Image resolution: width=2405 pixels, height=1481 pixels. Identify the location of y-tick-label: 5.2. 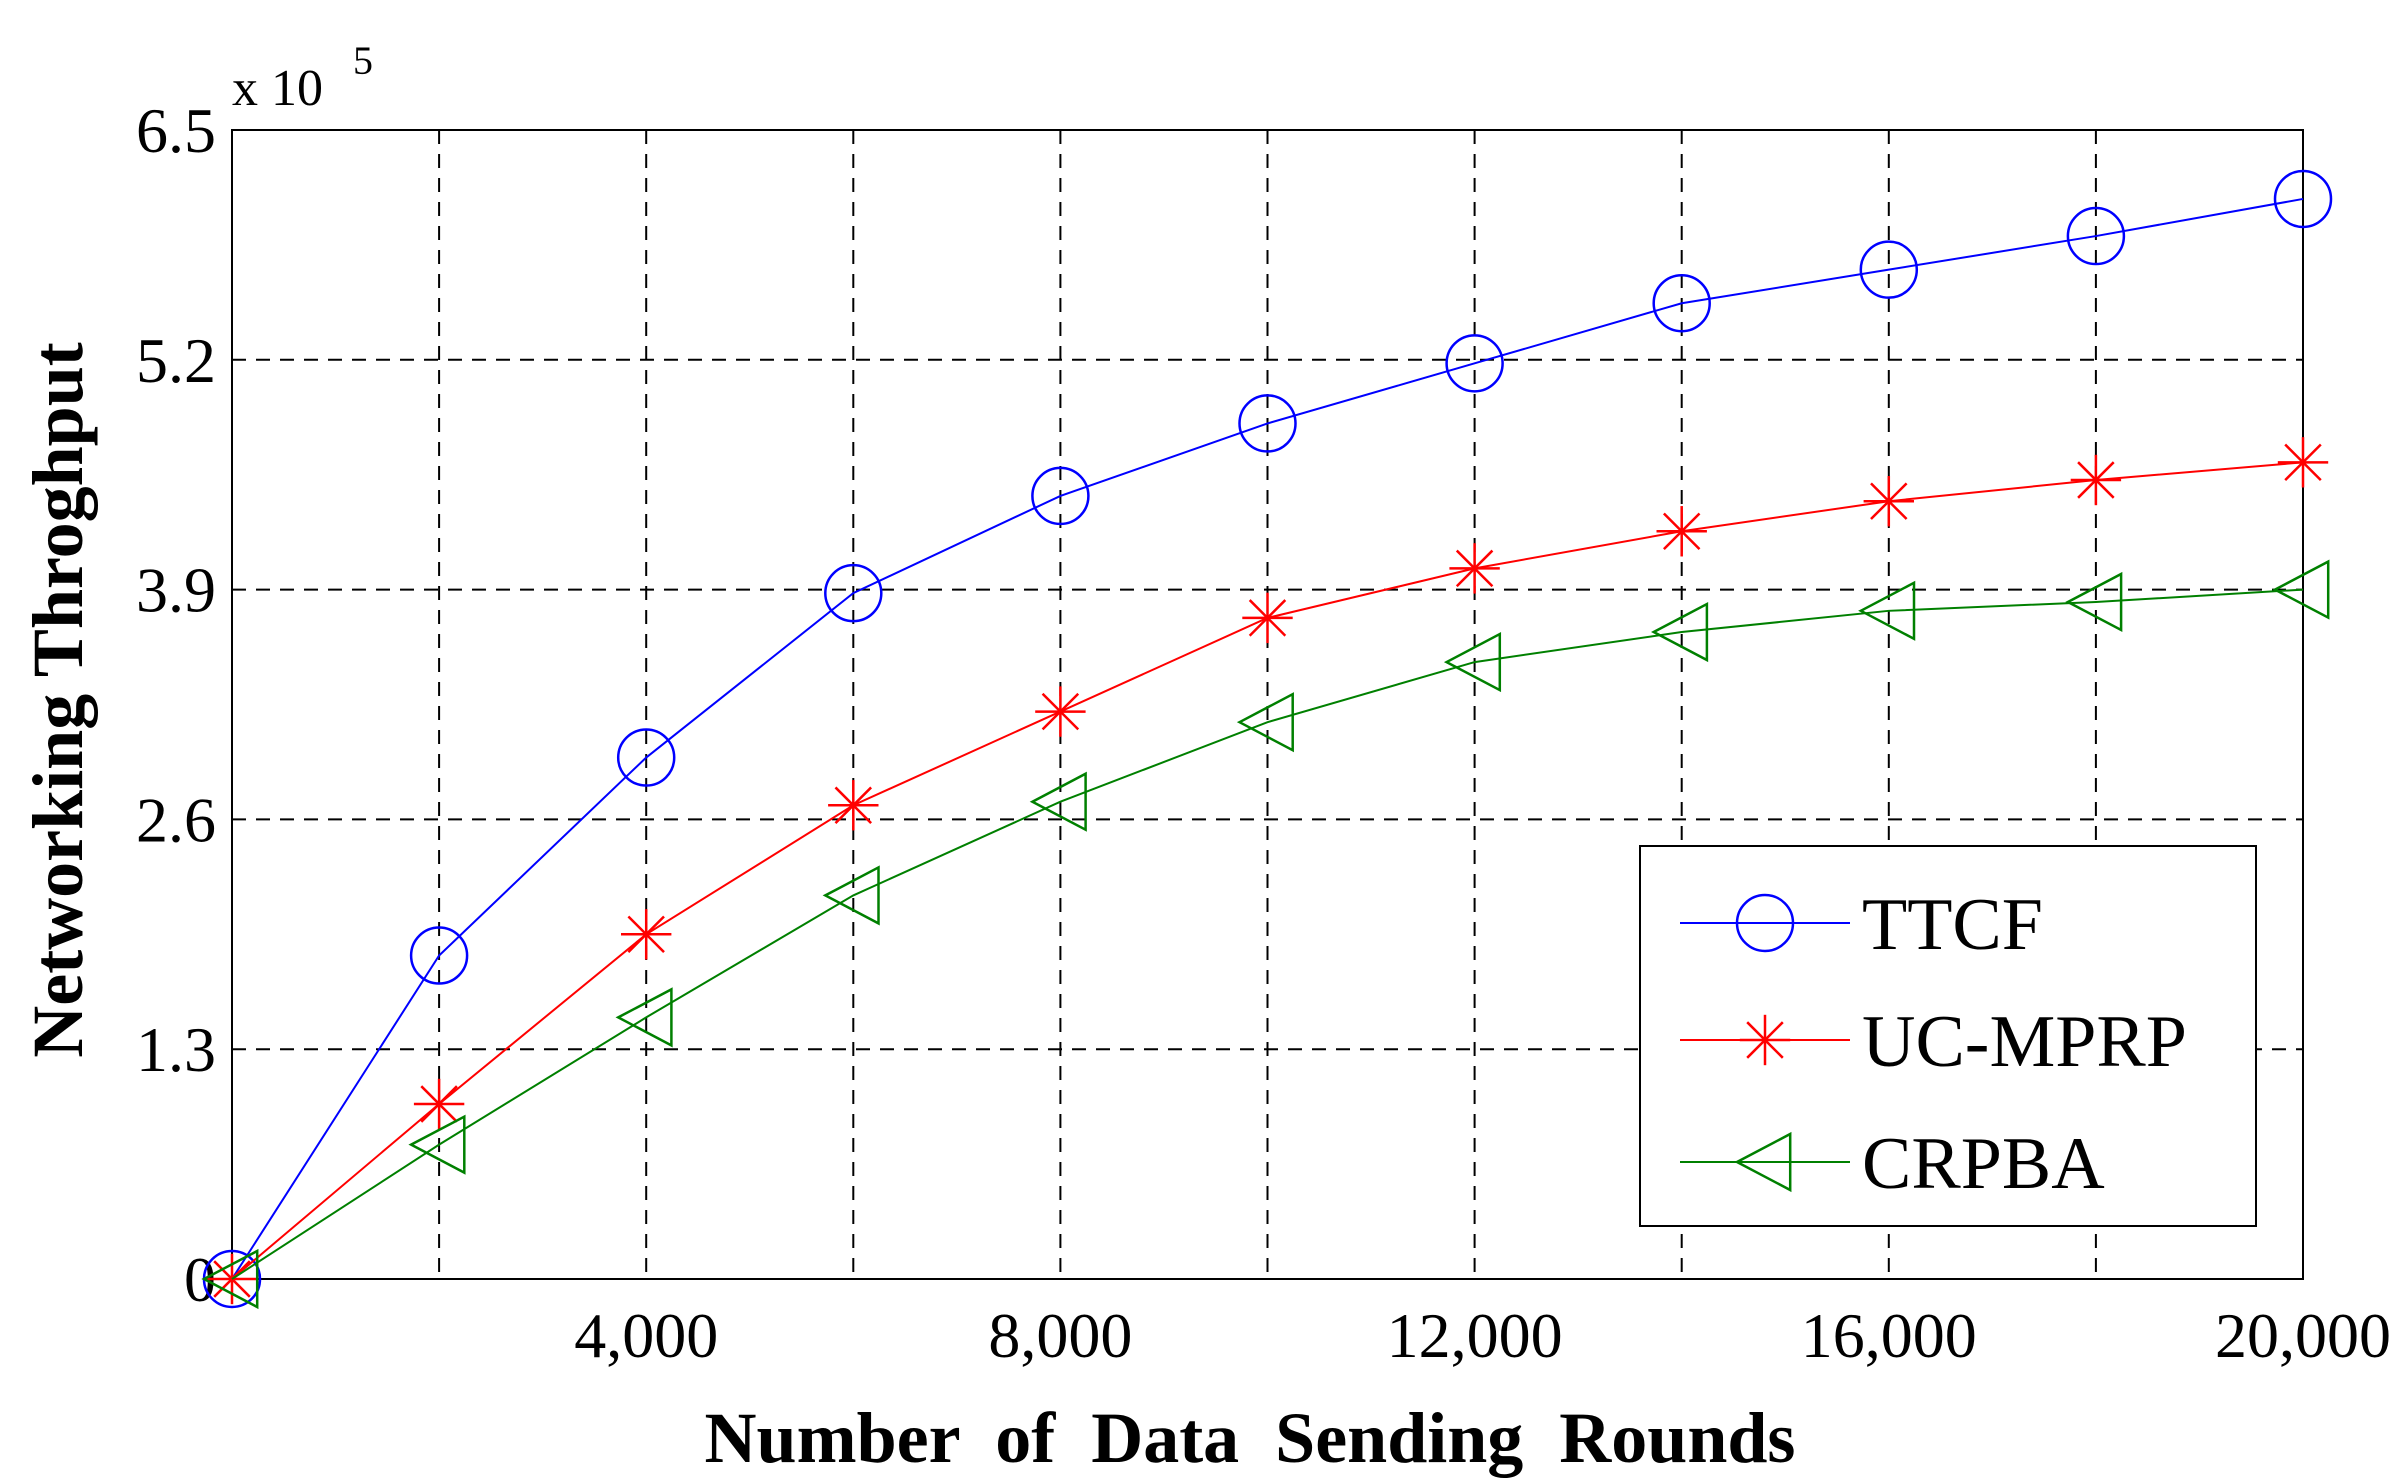
(176, 360).